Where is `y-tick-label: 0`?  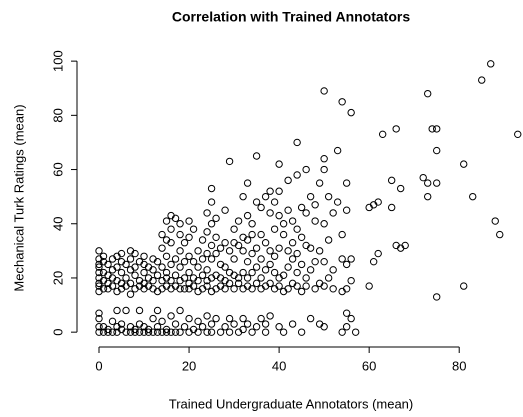
y-tick-label: 0 is located at coordinates (57, 332).